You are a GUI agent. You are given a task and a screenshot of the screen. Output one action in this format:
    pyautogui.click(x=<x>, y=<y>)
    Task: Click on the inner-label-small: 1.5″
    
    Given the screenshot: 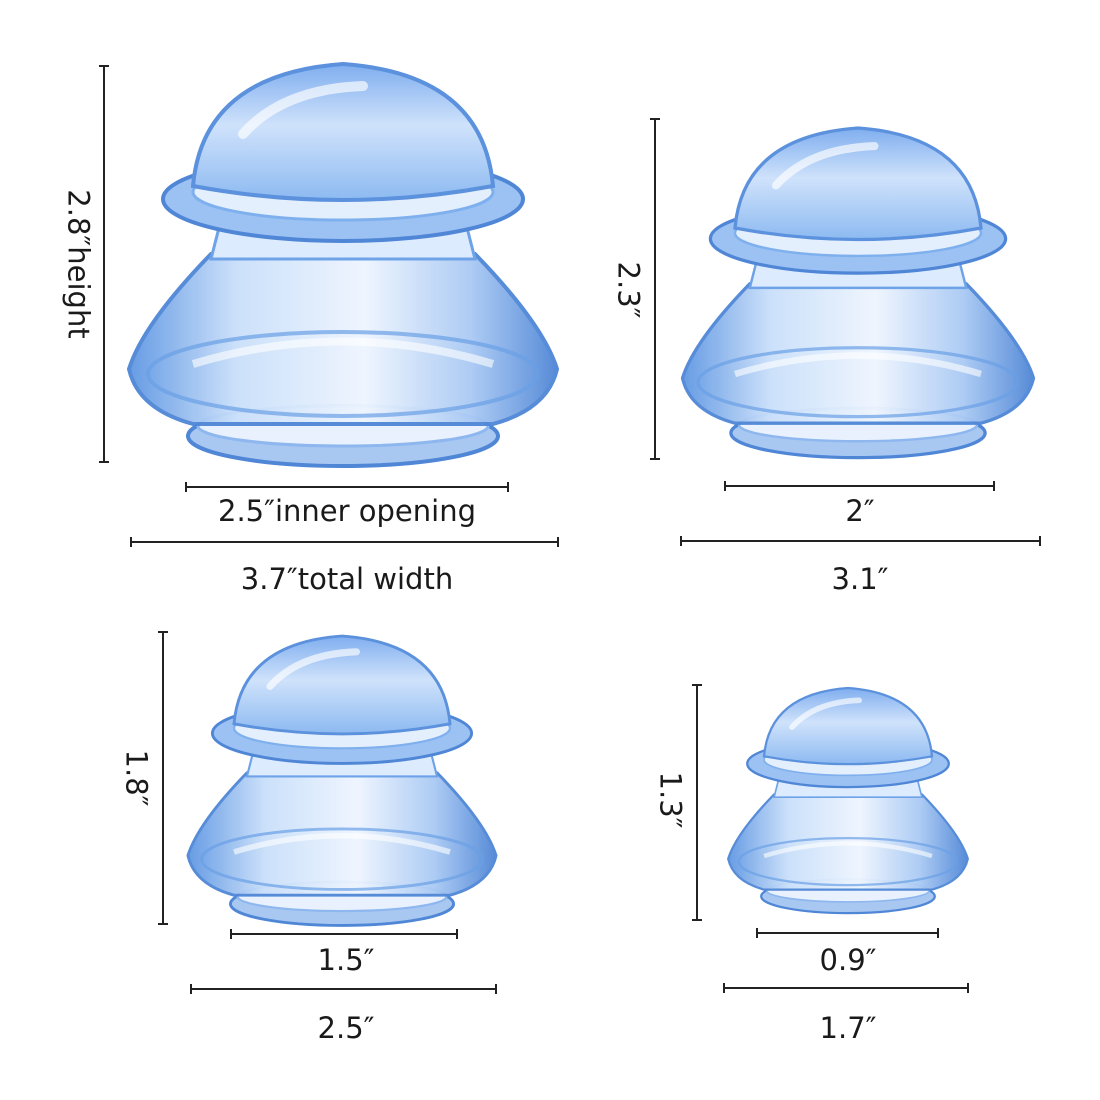 What is the action you would take?
    pyautogui.click(x=346, y=960)
    